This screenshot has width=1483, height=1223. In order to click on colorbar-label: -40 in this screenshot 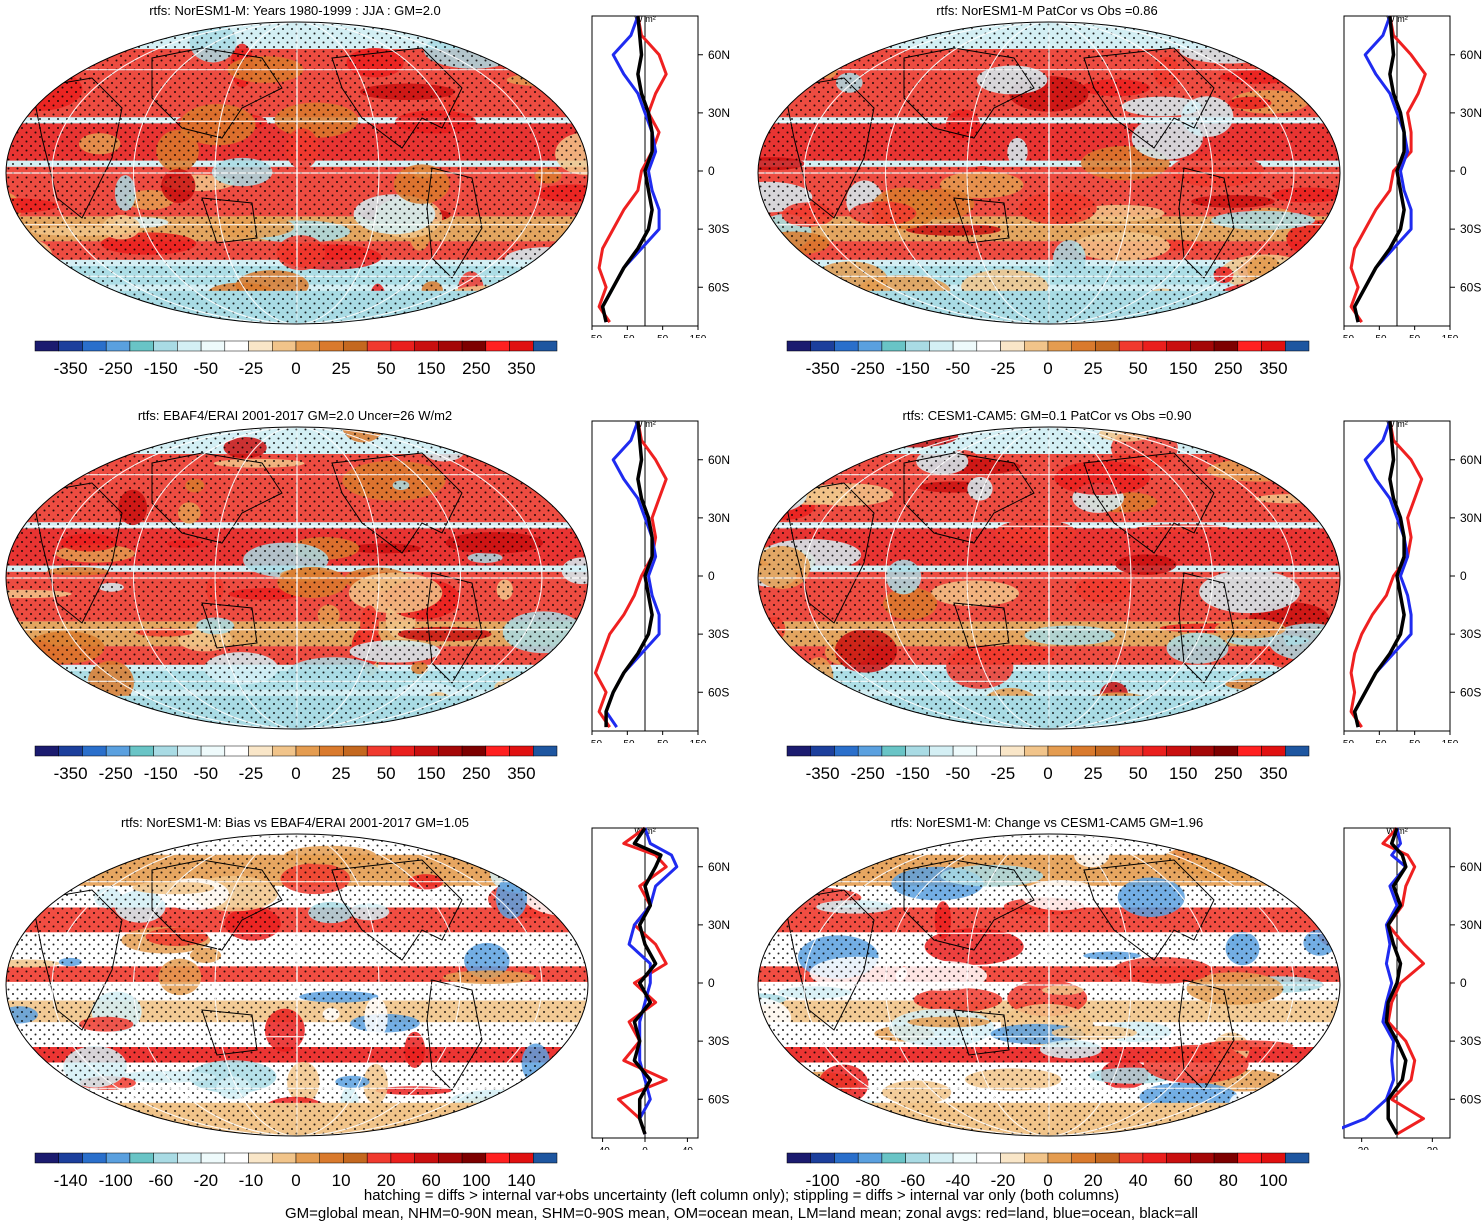, I will do `click(958, 1180)`.